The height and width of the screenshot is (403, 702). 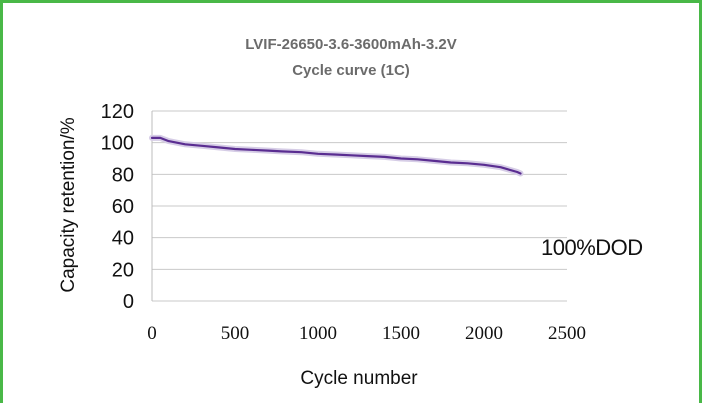 I want to click on x-tick-2000: 2000, so click(x=484, y=333).